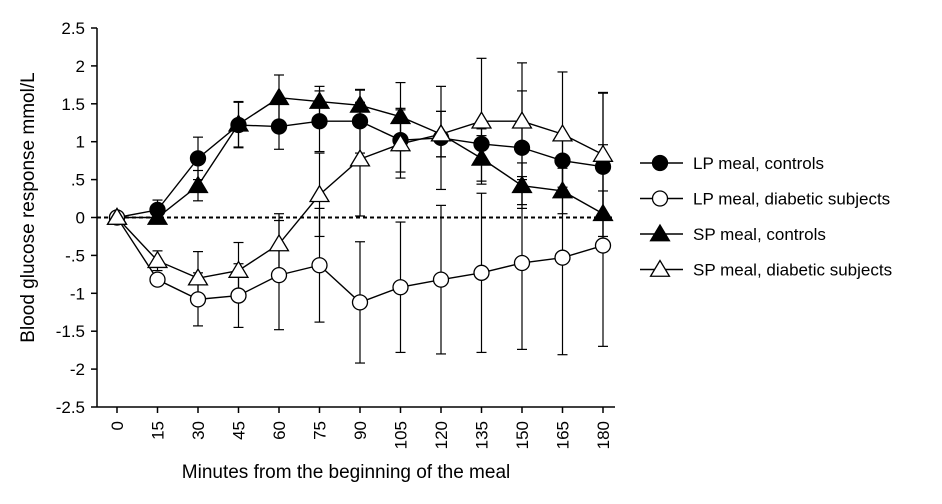 The height and width of the screenshot is (504, 942). What do you see at coordinates (77, 369) in the screenshot?
I see `y-tick-label: -2` at bounding box center [77, 369].